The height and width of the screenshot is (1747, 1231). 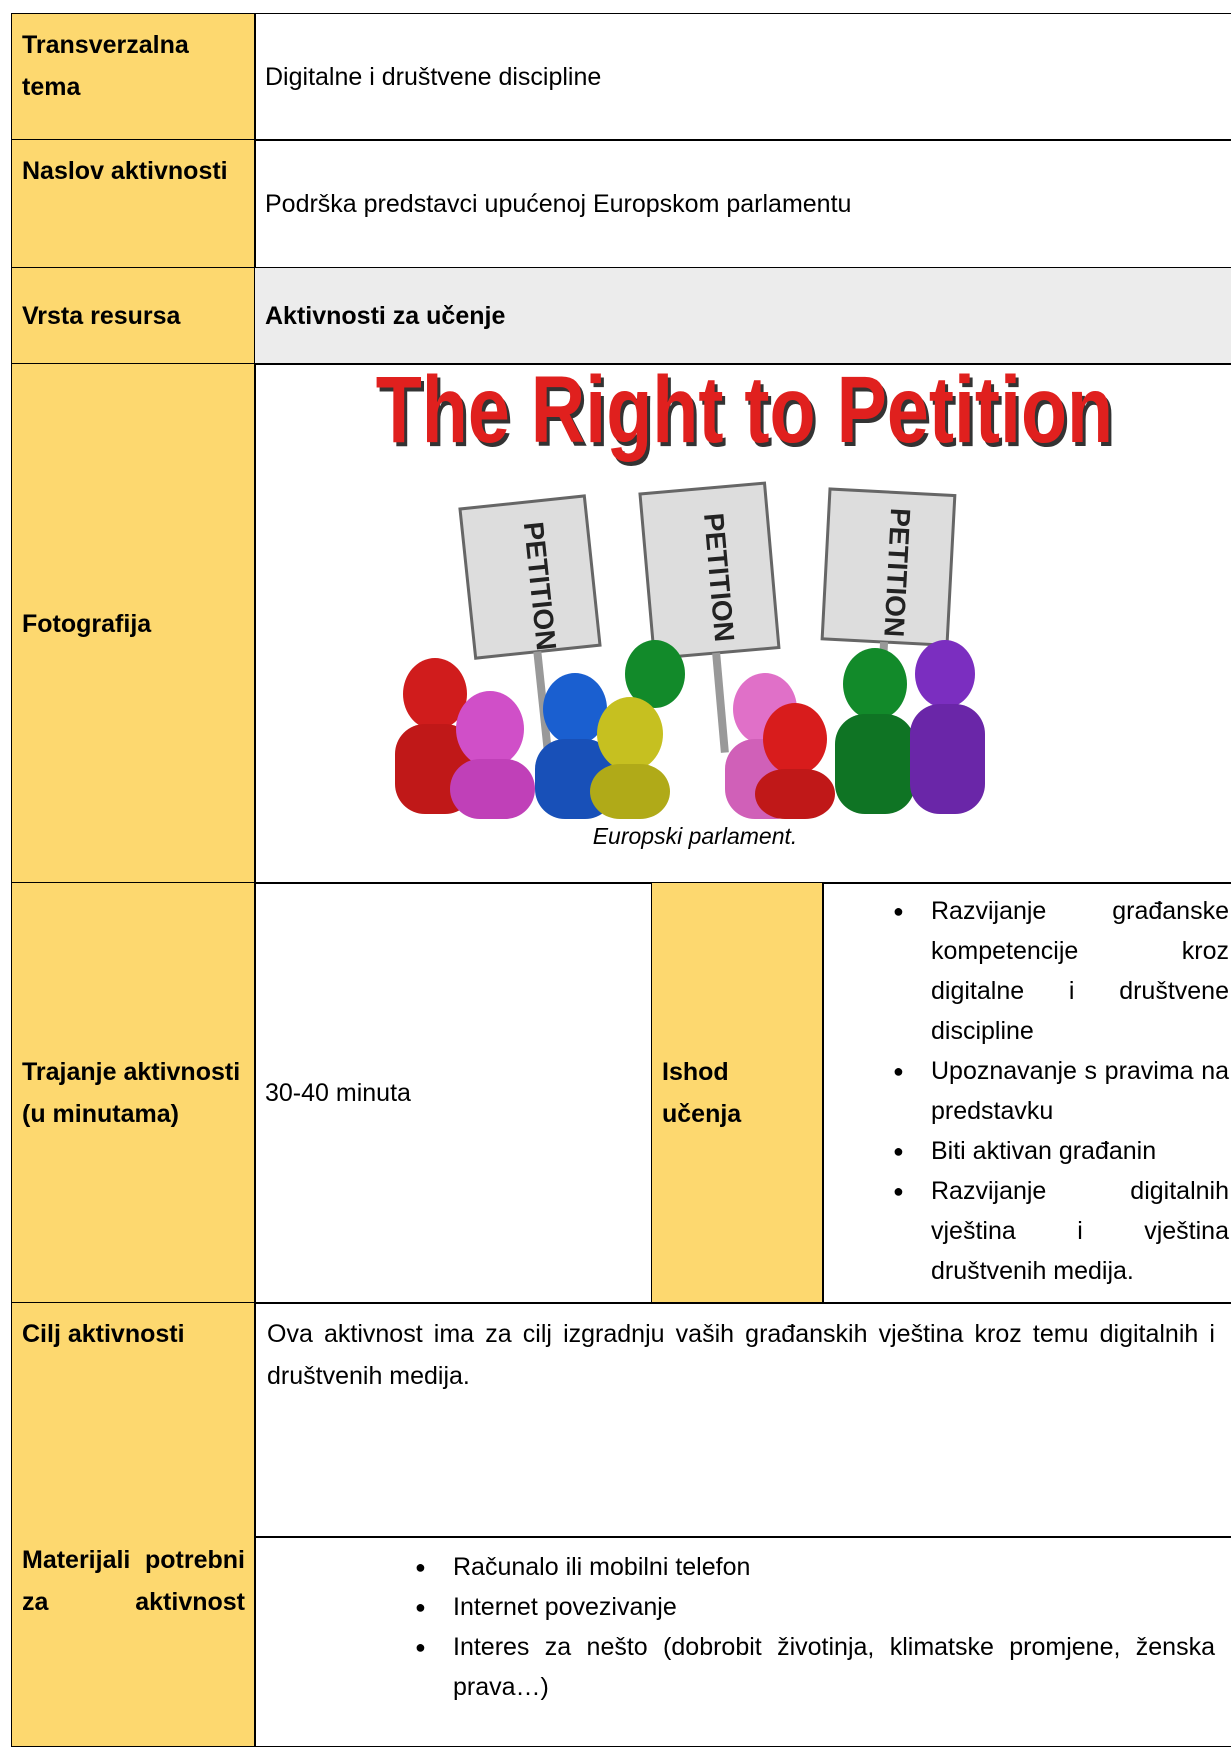 What do you see at coordinates (690, 729) in the screenshot?
I see `figures` at bounding box center [690, 729].